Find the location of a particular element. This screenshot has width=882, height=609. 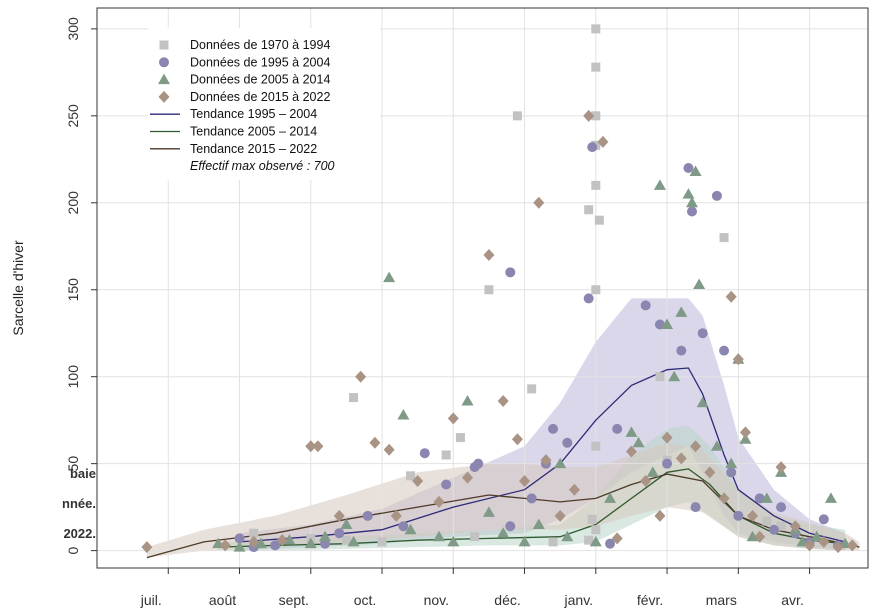

legend-entry-label: Données de 2005 à 2014 is located at coordinates (260, 80).